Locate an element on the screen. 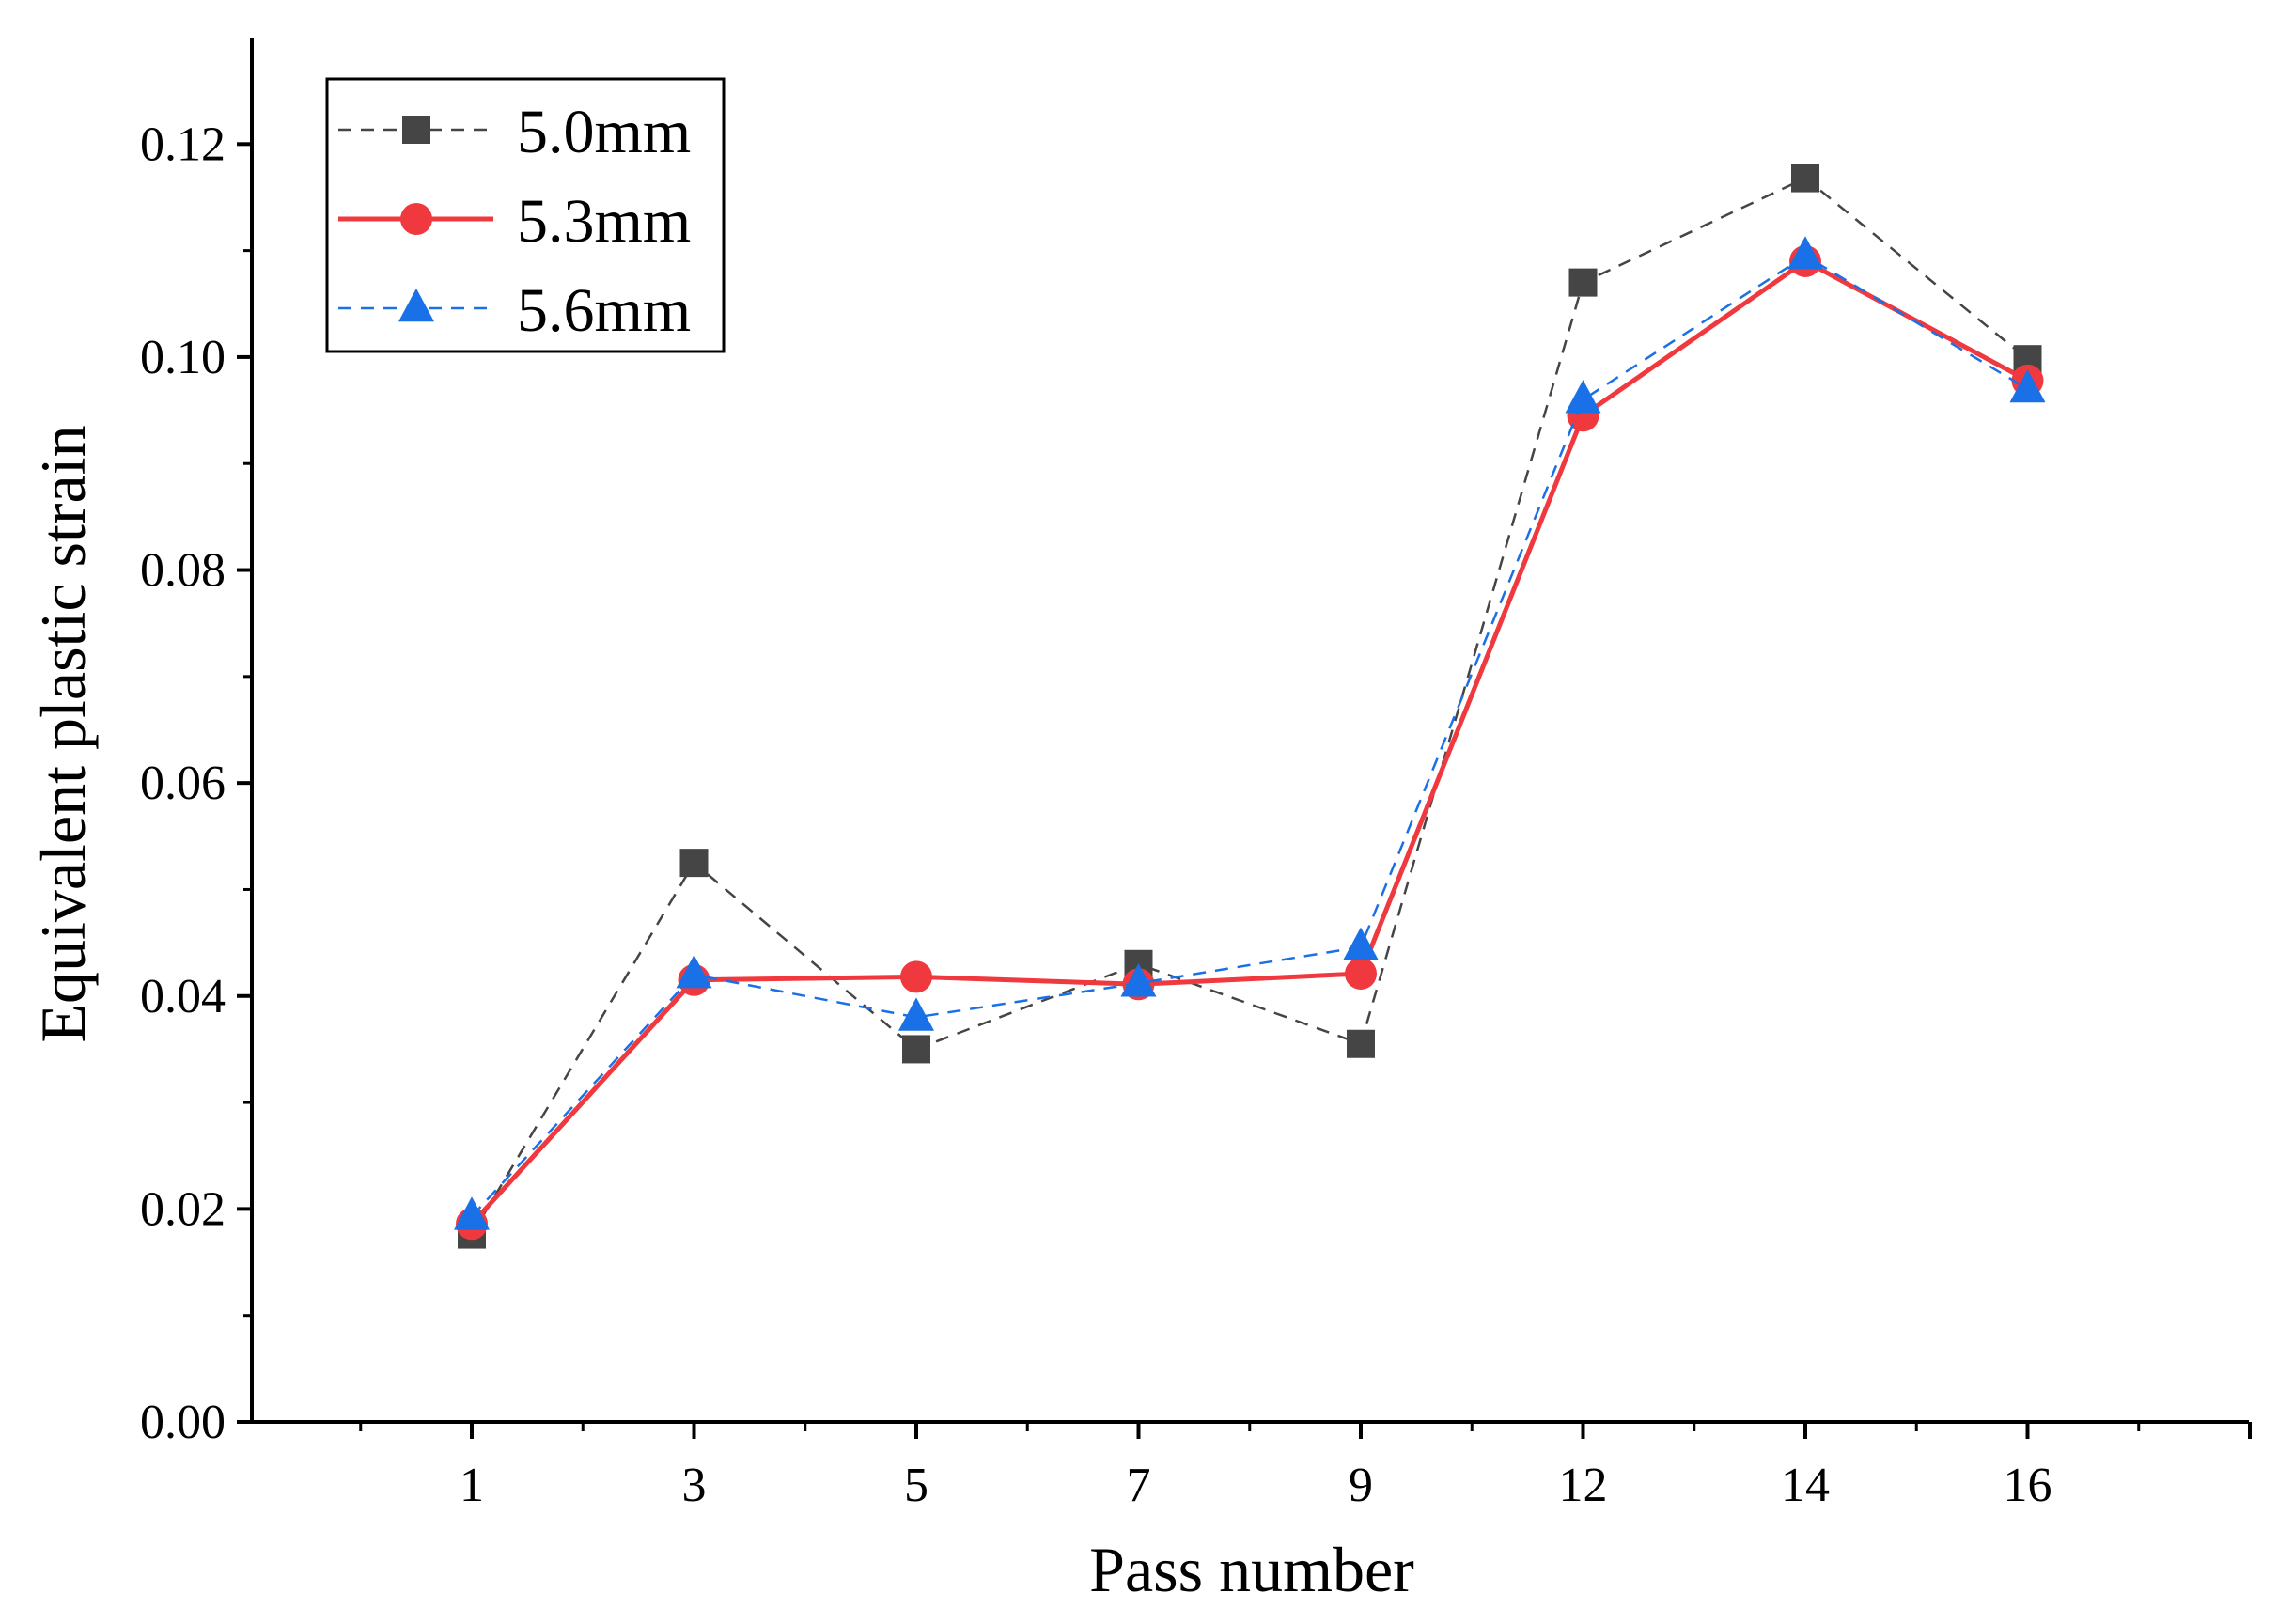  legend: 5.0mm 5.3mm 5.6mm is located at coordinates (525, 215).